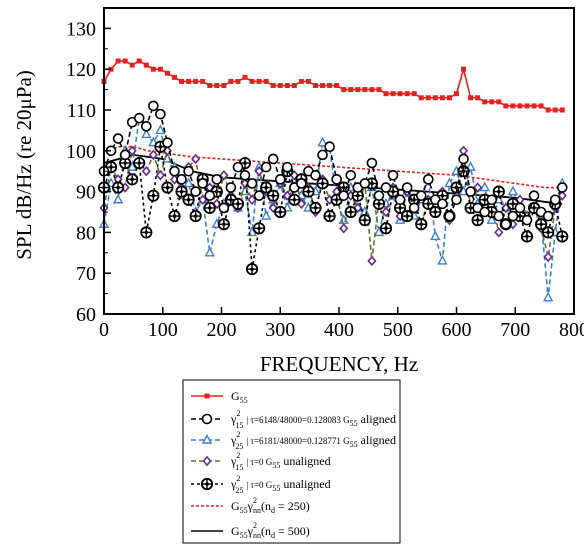  Describe the element at coordinates (86, 193) in the screenshot. I see `y-tick-label: 90` at that location.